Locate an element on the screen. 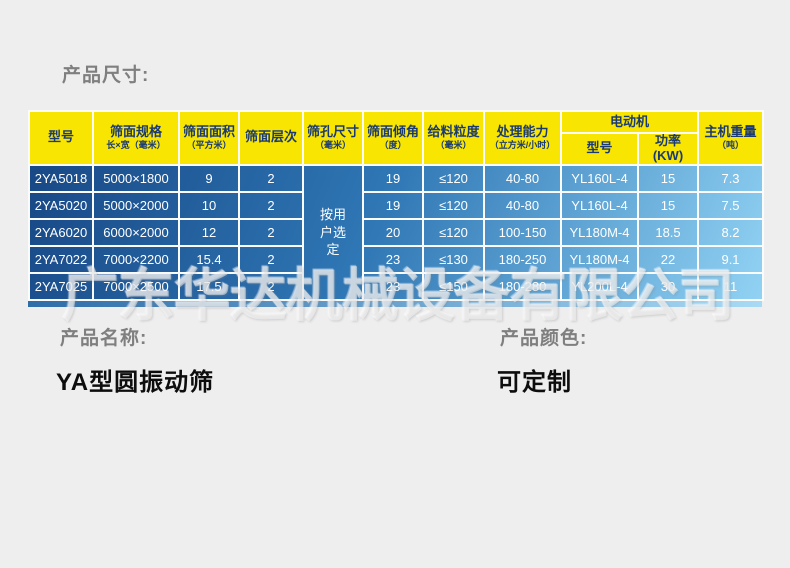  col-header-capacity-unit: （立方米/小时） is located at coordinates (522, 145).